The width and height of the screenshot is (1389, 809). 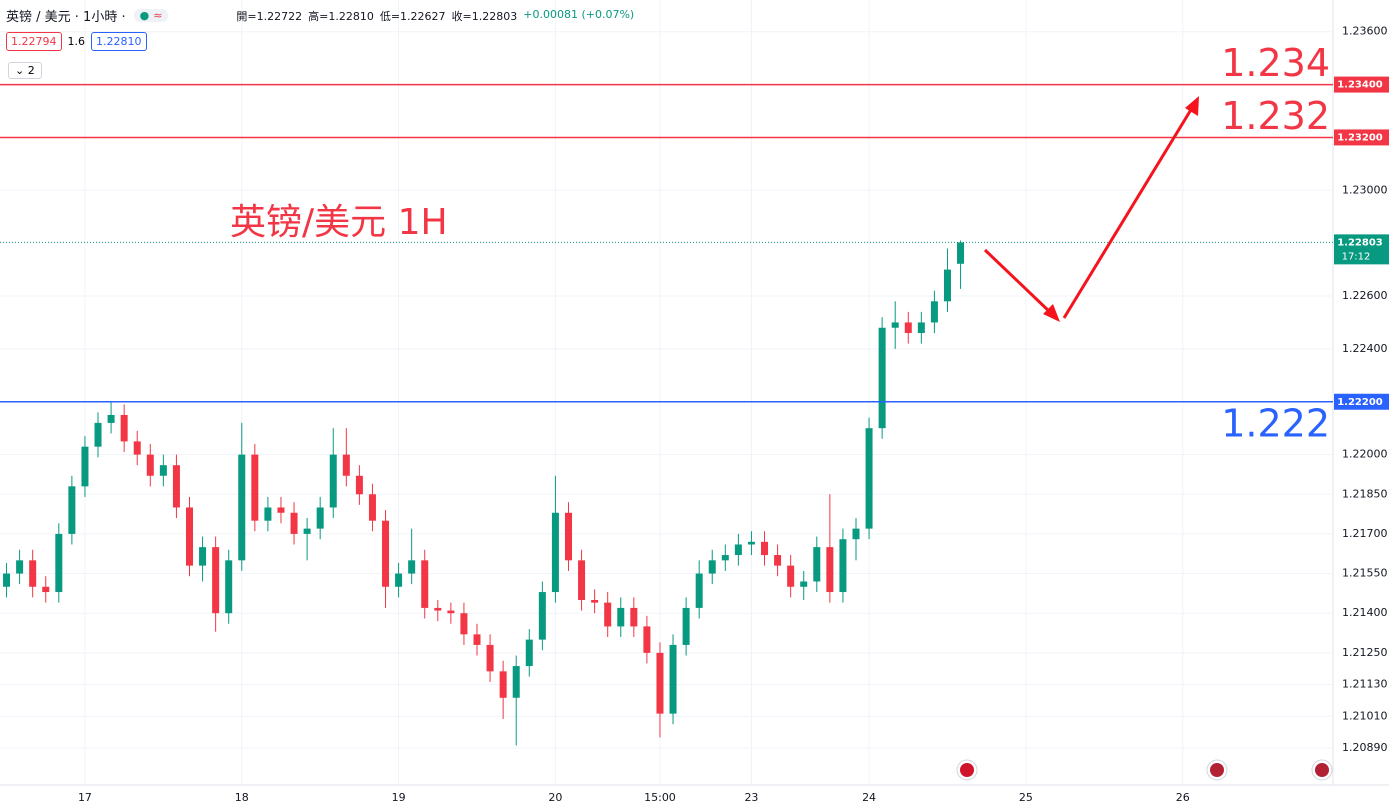 I want to click on level-label: 1.22200, so click(x=1360, y=402).